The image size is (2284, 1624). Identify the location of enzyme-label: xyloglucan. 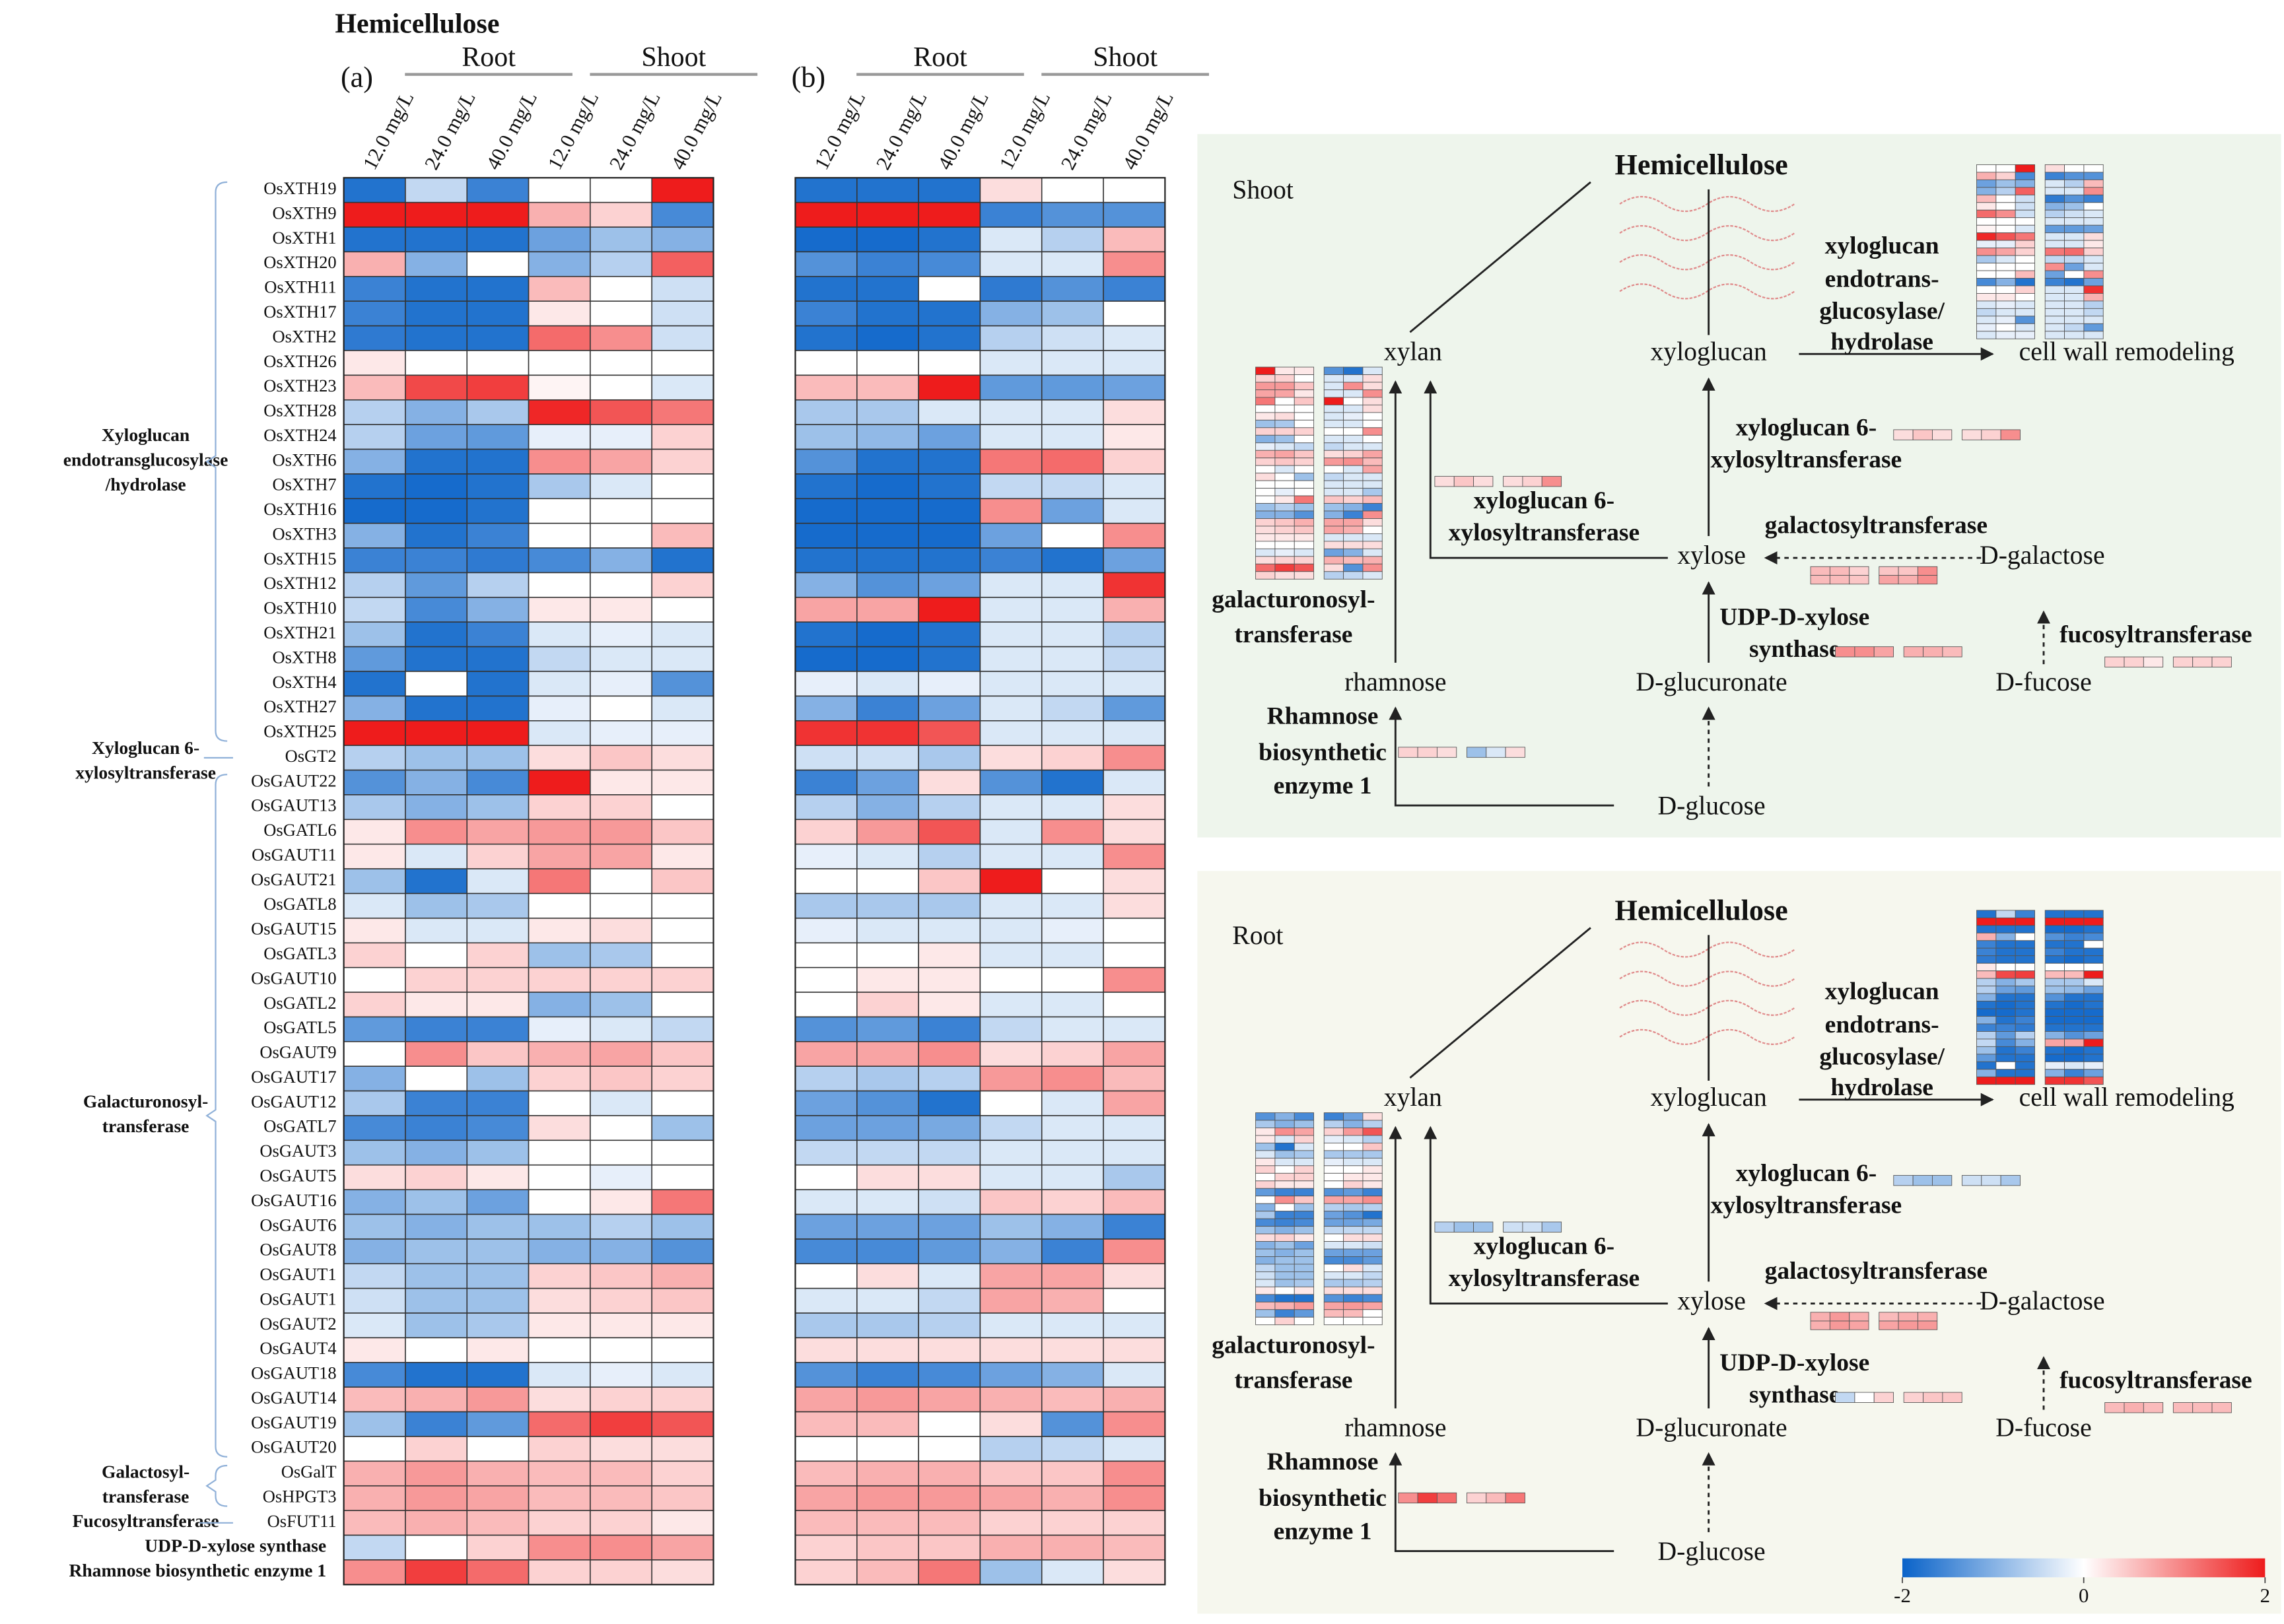
(1882, 991).